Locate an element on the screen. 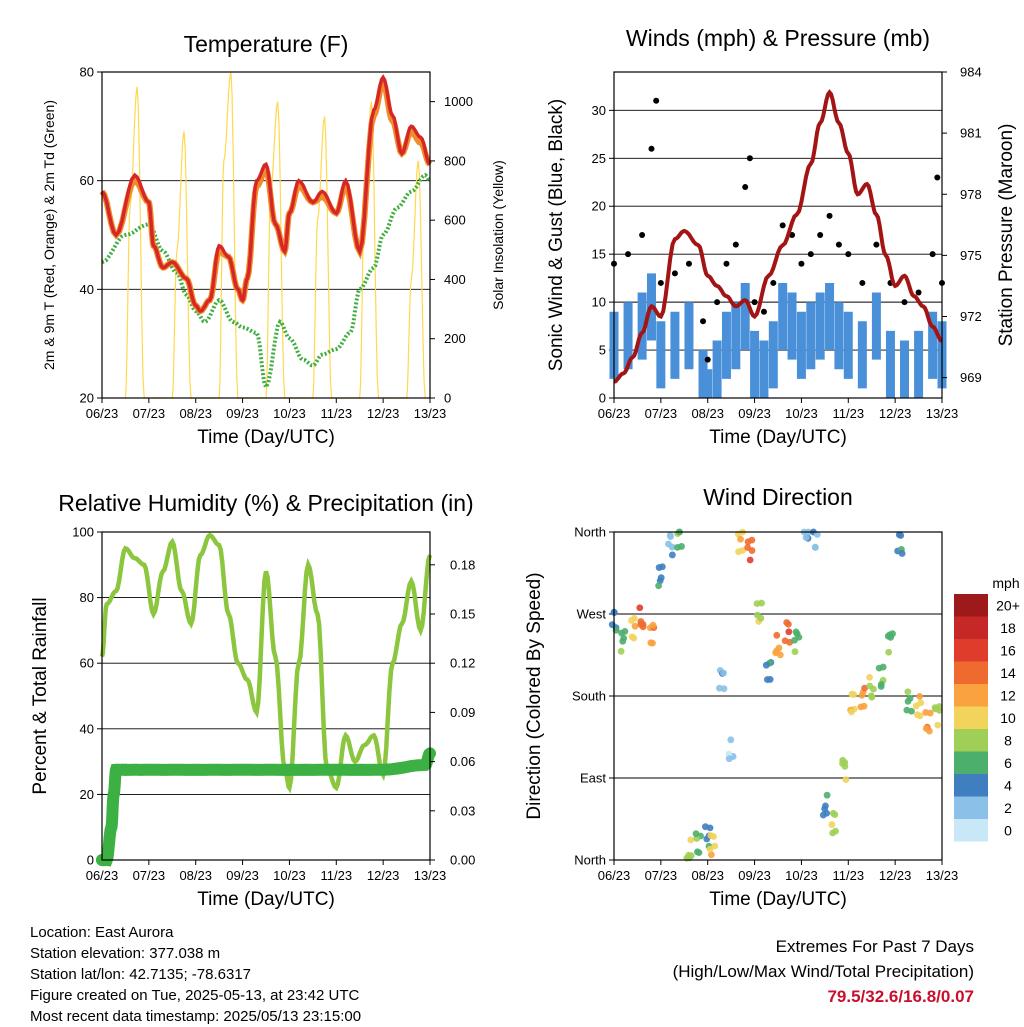  y2-tick-label: 984 is located at coordinates (971, 72).